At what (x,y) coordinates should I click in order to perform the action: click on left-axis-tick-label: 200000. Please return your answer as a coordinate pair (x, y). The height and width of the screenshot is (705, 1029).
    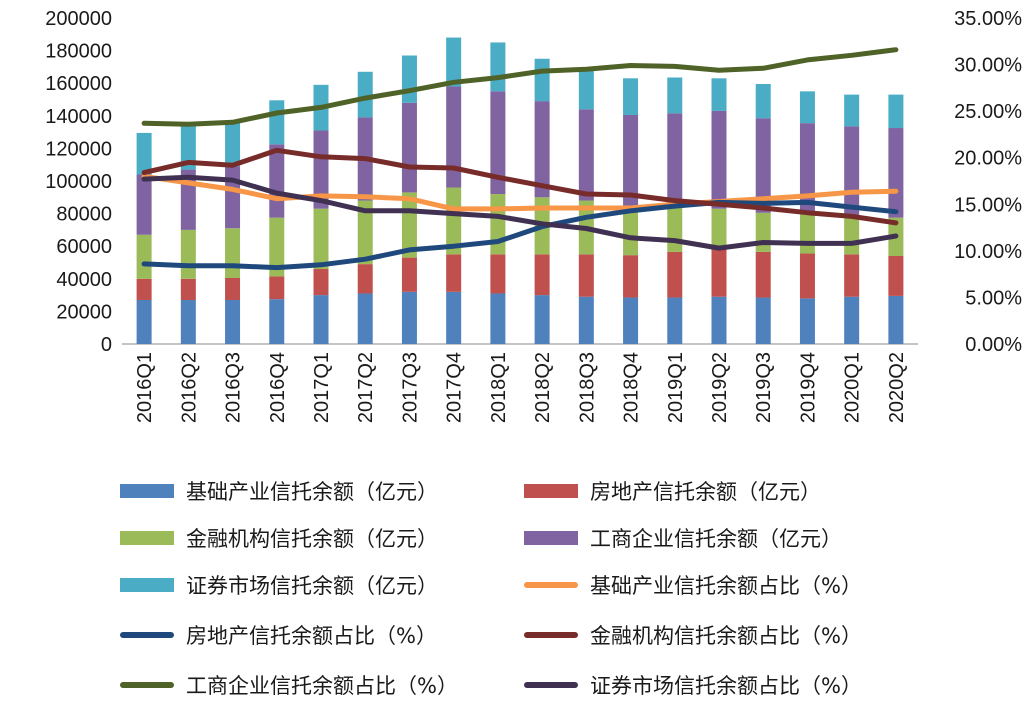
    Looking at the image, I should click on (78, 19).